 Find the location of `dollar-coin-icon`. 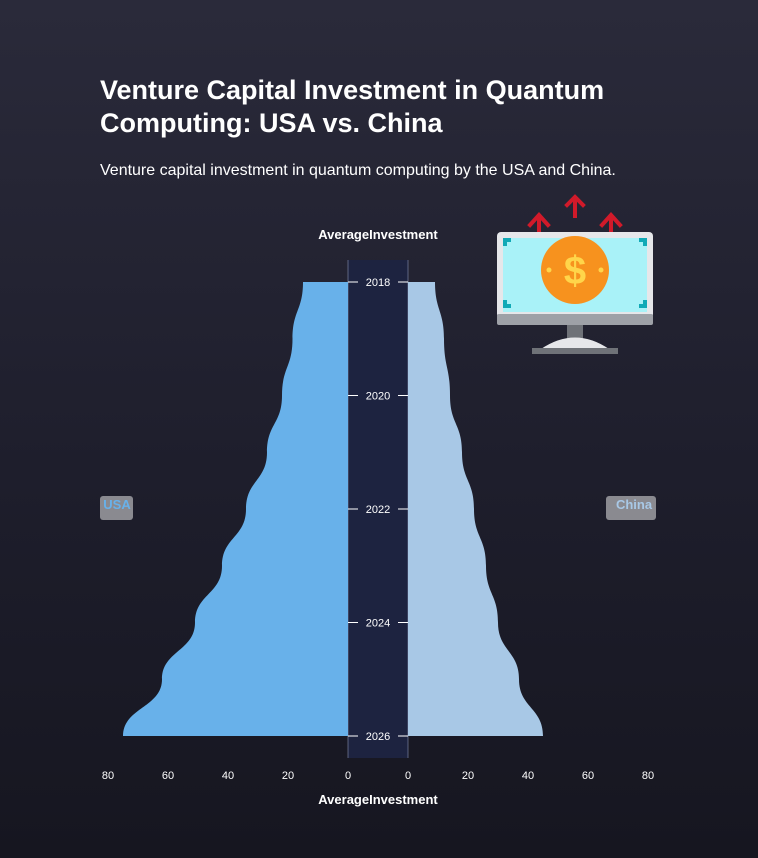

dollar-coin-icon is located at coordinates (575, 270).